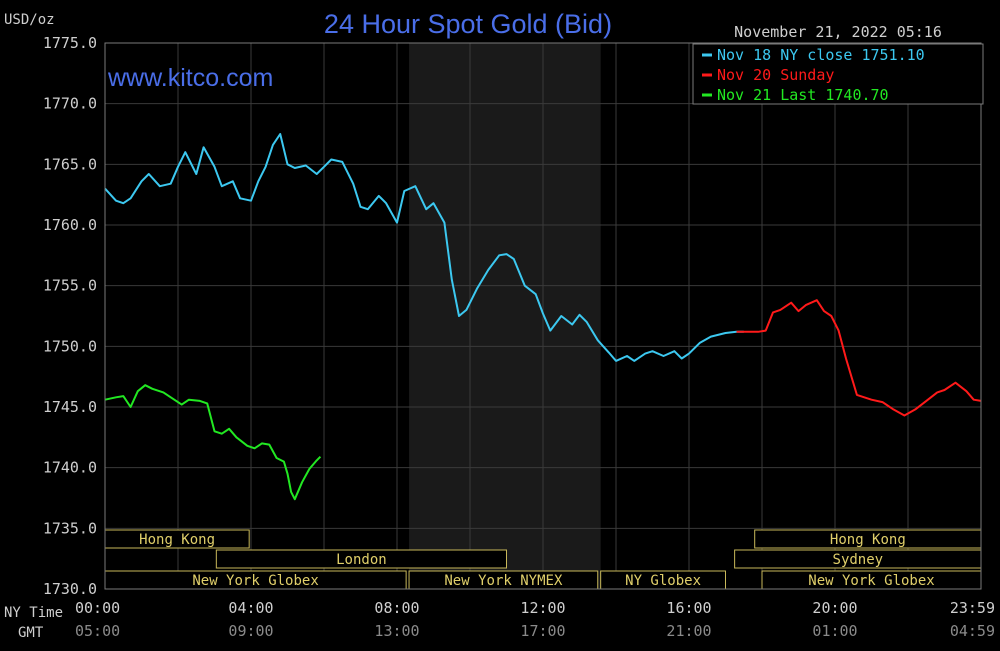 The image size is (1000, 651). What do you see at coordinates (688, 608) in the screenshot?
I see `x-tick-ny: 16:00` at bounding box center [688, 608].